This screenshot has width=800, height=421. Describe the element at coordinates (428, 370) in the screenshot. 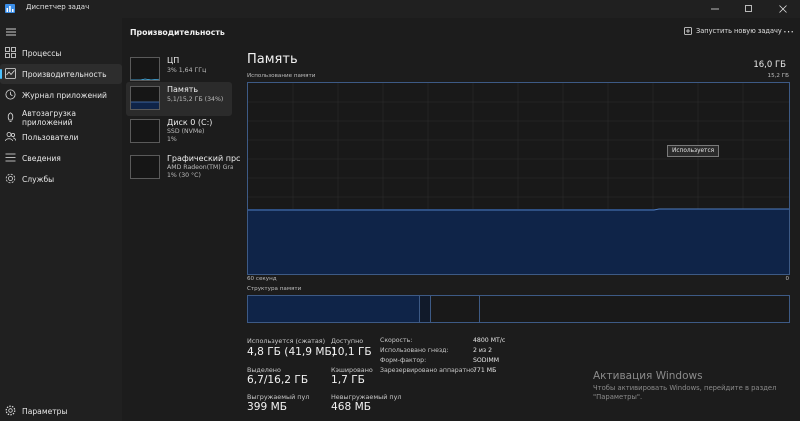

I see `hardware-reserved-label: Зарезервировано аппаратно:` at that location.